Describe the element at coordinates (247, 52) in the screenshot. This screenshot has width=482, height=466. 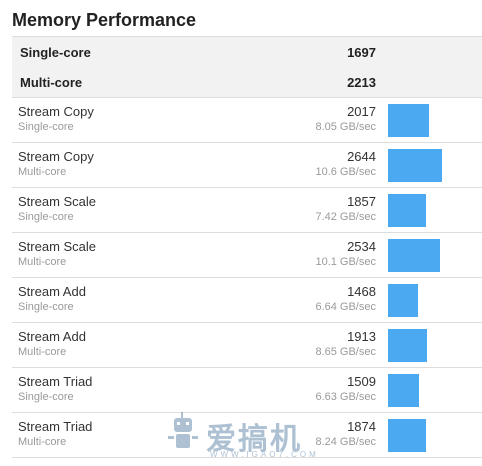
I see `summary-row-single-core: Single-core 1697` at that location.